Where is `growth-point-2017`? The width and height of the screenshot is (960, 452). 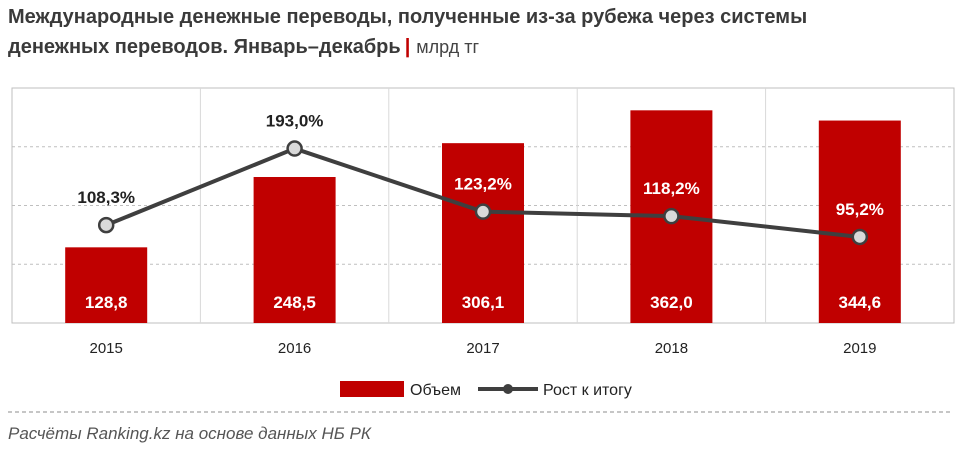
growth-point-2017 is located at coordinates (483, 211).